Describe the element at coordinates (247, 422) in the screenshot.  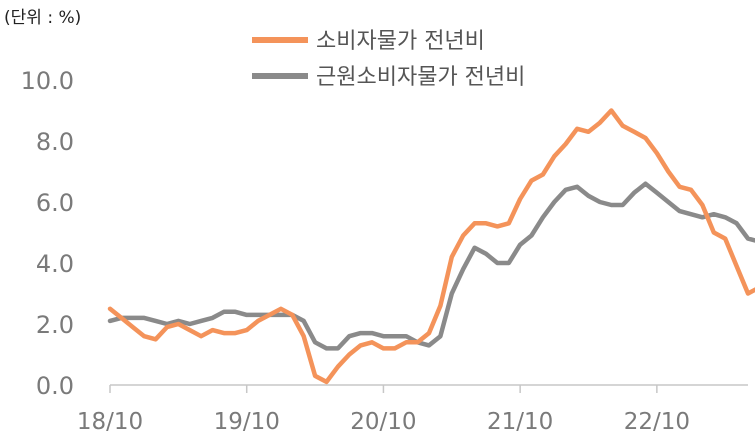
I see `x-tick-label: 19/10` at that location.